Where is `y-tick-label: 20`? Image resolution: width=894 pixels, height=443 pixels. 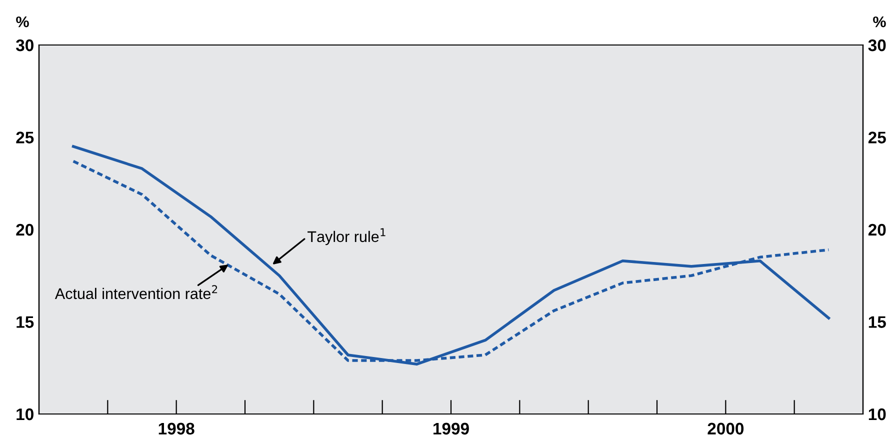
y-tick-label: 20 is located at coordinates (25, 230).